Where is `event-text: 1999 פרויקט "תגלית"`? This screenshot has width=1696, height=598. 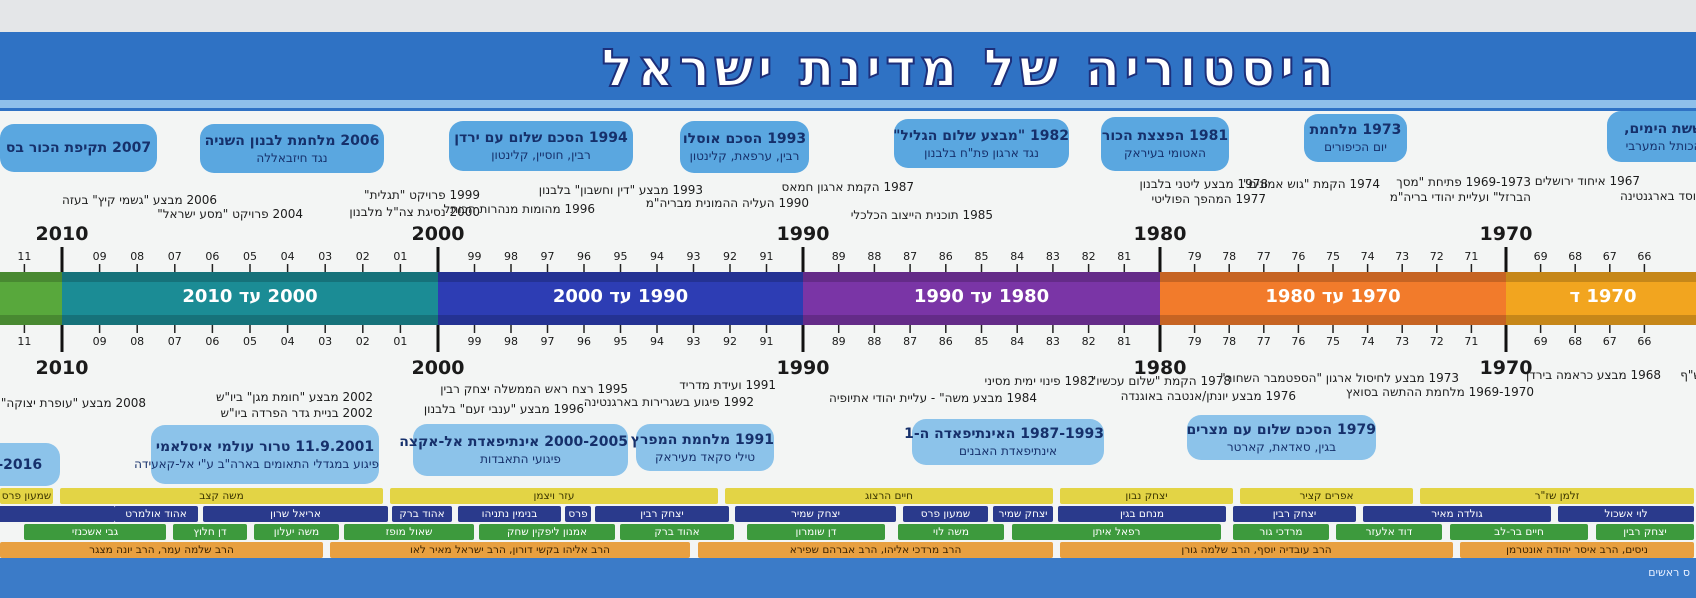 event-text: 1999 פרויקט "תגלית" is located at coordinates (422, 195).